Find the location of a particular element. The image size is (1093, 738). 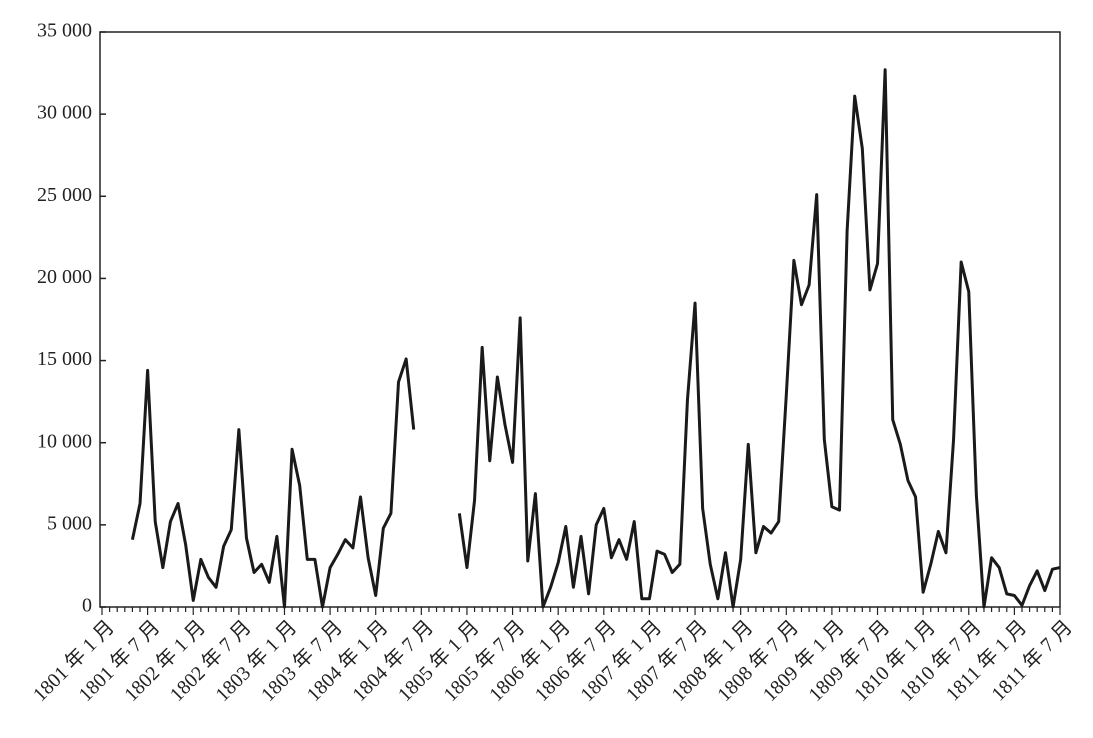

y-tick-label: 25 000 is located at coordinates (64, 195).